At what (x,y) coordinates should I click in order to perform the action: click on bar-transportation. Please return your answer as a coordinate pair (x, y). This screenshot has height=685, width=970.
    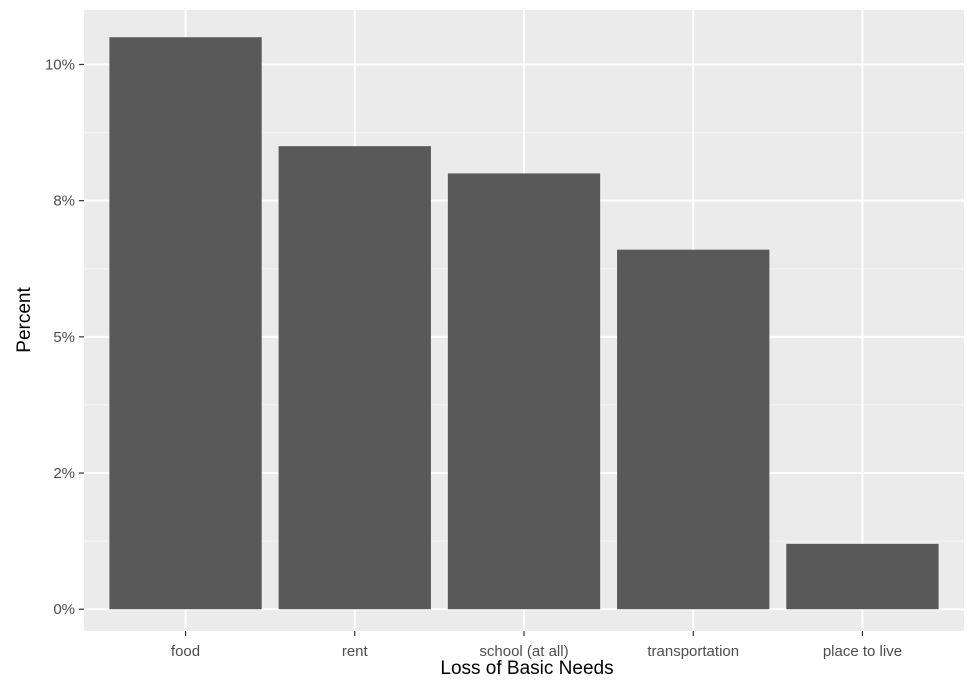
    Looking at the image, I should click on (693, 429).